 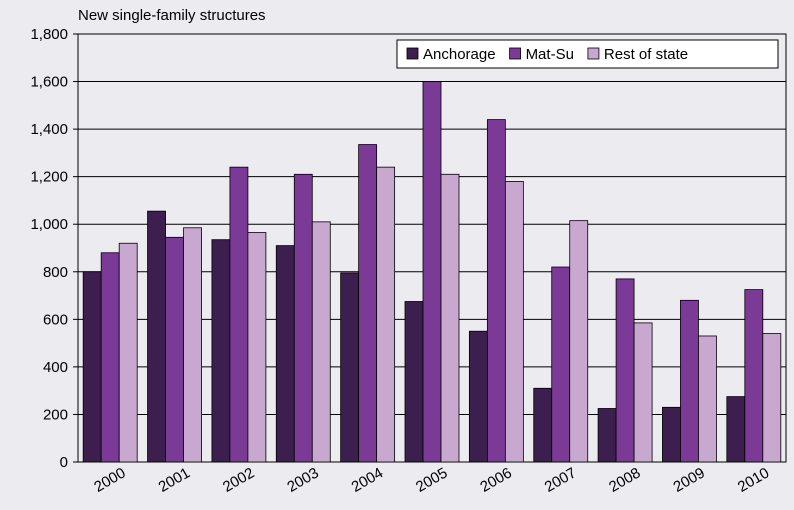 I want to click on y-tick-label: 400, so click(x=55, y=367).